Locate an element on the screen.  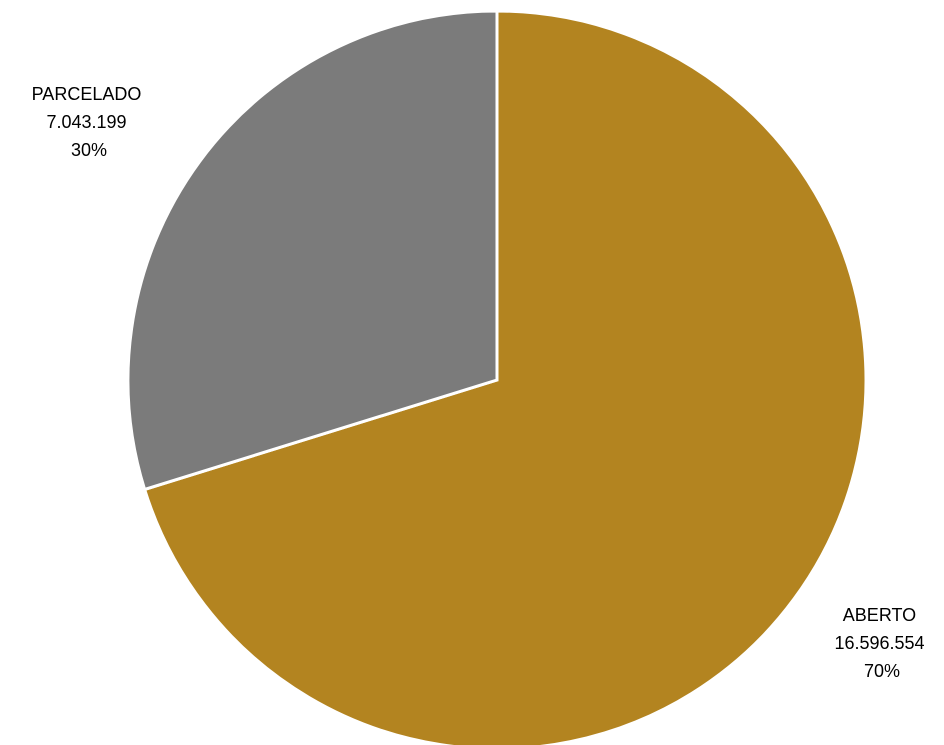
parcelado-category-label: PARCELADO is located at coordinates (87, 94).